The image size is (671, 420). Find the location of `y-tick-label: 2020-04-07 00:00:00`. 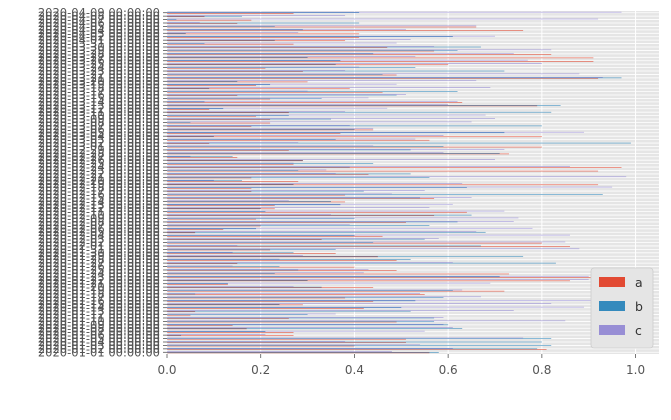

y-tick-label: 2020-04-07 00:00:00 is located at coordinates (99, 20).